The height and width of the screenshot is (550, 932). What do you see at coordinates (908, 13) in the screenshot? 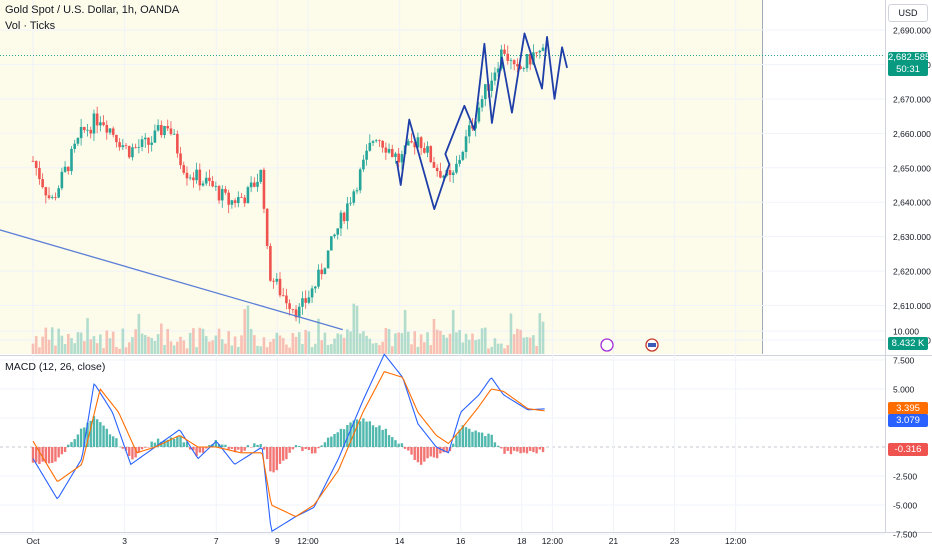
I see `currency-button: USD` at bounding box center [908, 13].